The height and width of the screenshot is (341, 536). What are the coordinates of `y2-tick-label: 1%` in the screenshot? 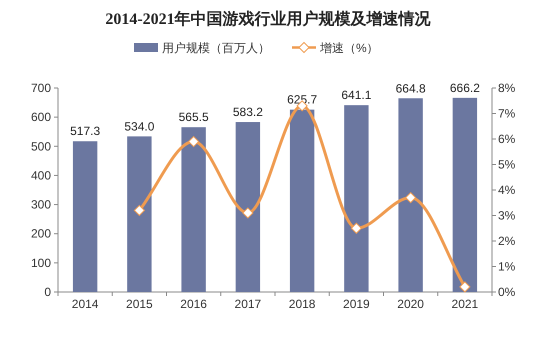 It's located at (507, 267).